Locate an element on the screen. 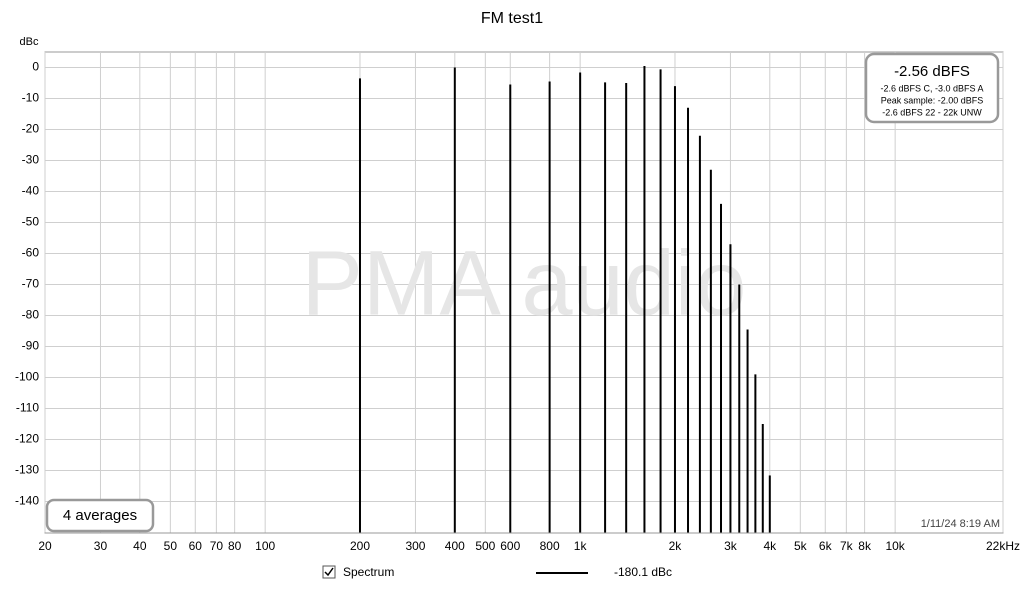  checkmark is located at coordinates (329, 572).